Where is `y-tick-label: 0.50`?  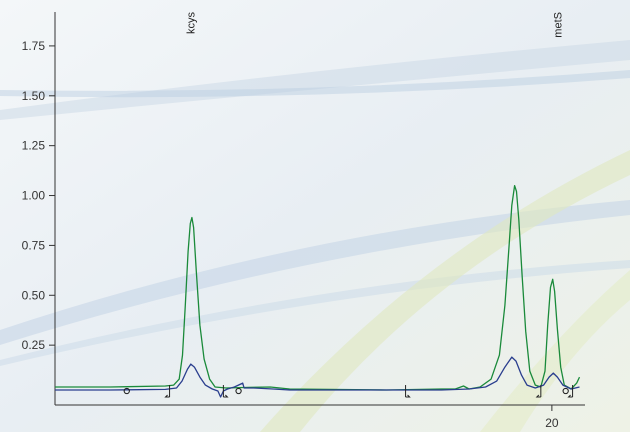
y-tick-label: 0.50 is located at coordinates (34, 295).